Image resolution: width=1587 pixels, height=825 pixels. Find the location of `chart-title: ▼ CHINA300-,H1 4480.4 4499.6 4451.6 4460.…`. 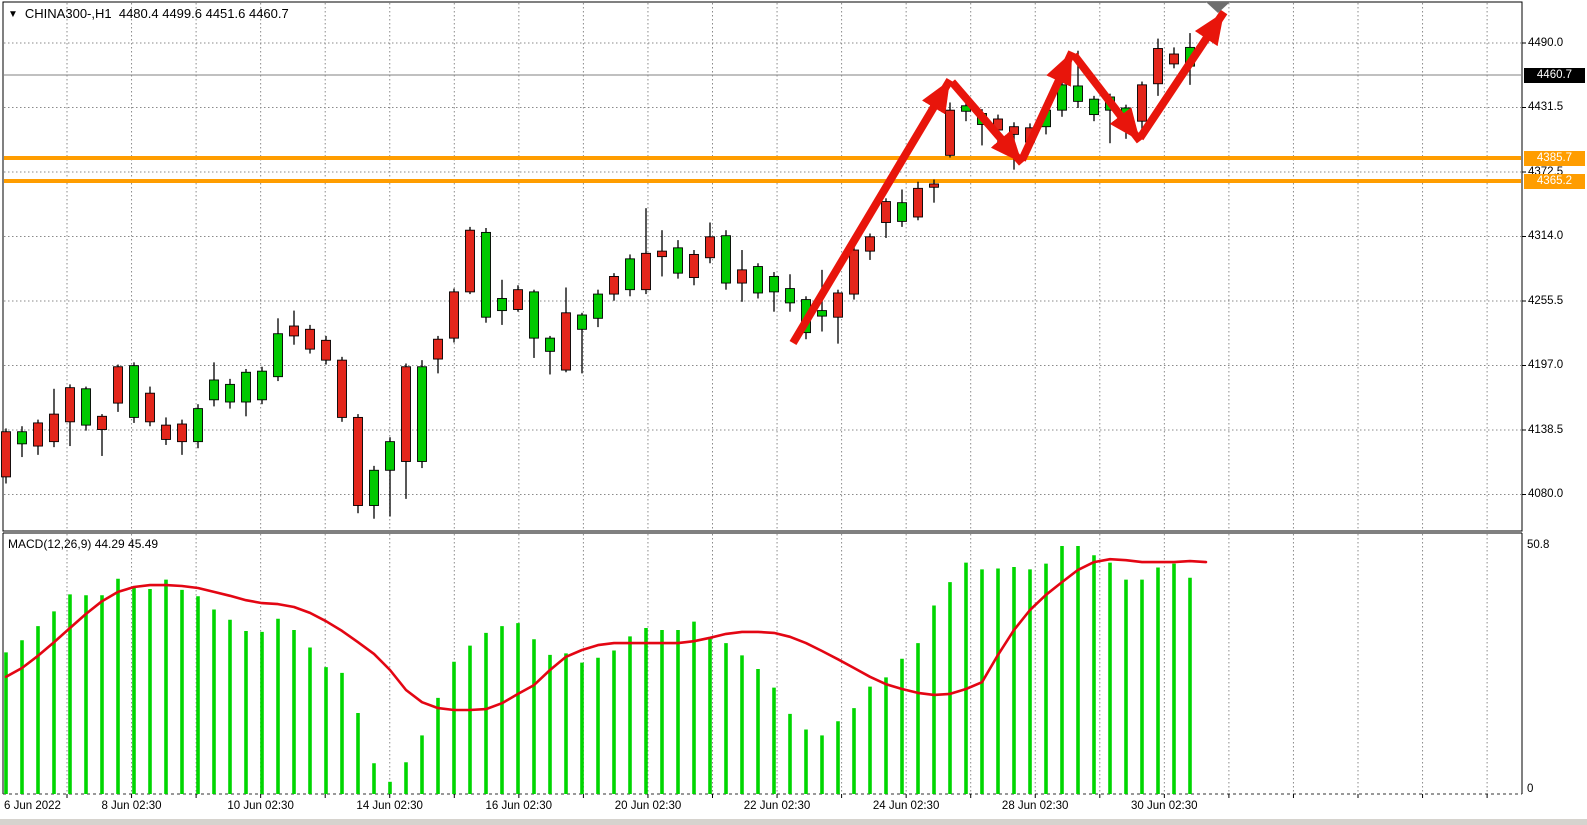

chart-title: ▼ CHINA300-,H1 4480.4 4499.6 4451.6 4460.… is located at coordinates (148, 13).